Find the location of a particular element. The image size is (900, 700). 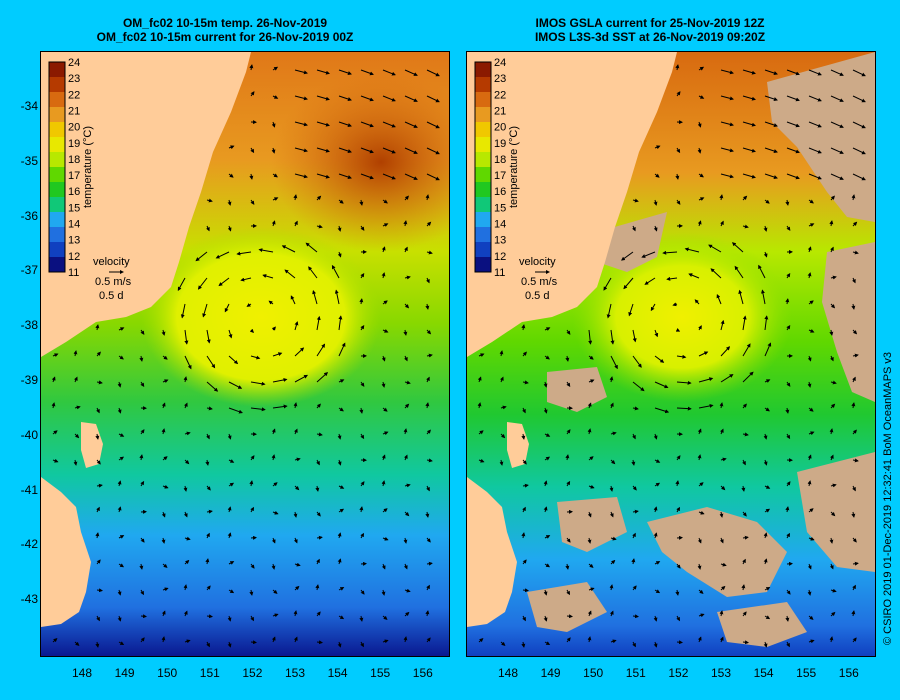

colorbar-tick-label: 24 is located at coordinates (74, 63).